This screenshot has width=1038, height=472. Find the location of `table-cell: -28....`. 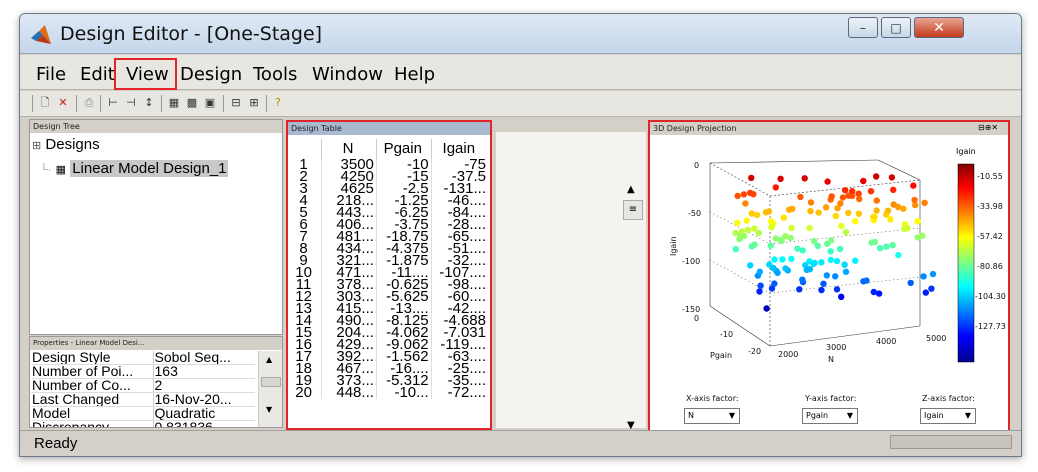

table-cell: -28.... is located at coordinates (459, 225).